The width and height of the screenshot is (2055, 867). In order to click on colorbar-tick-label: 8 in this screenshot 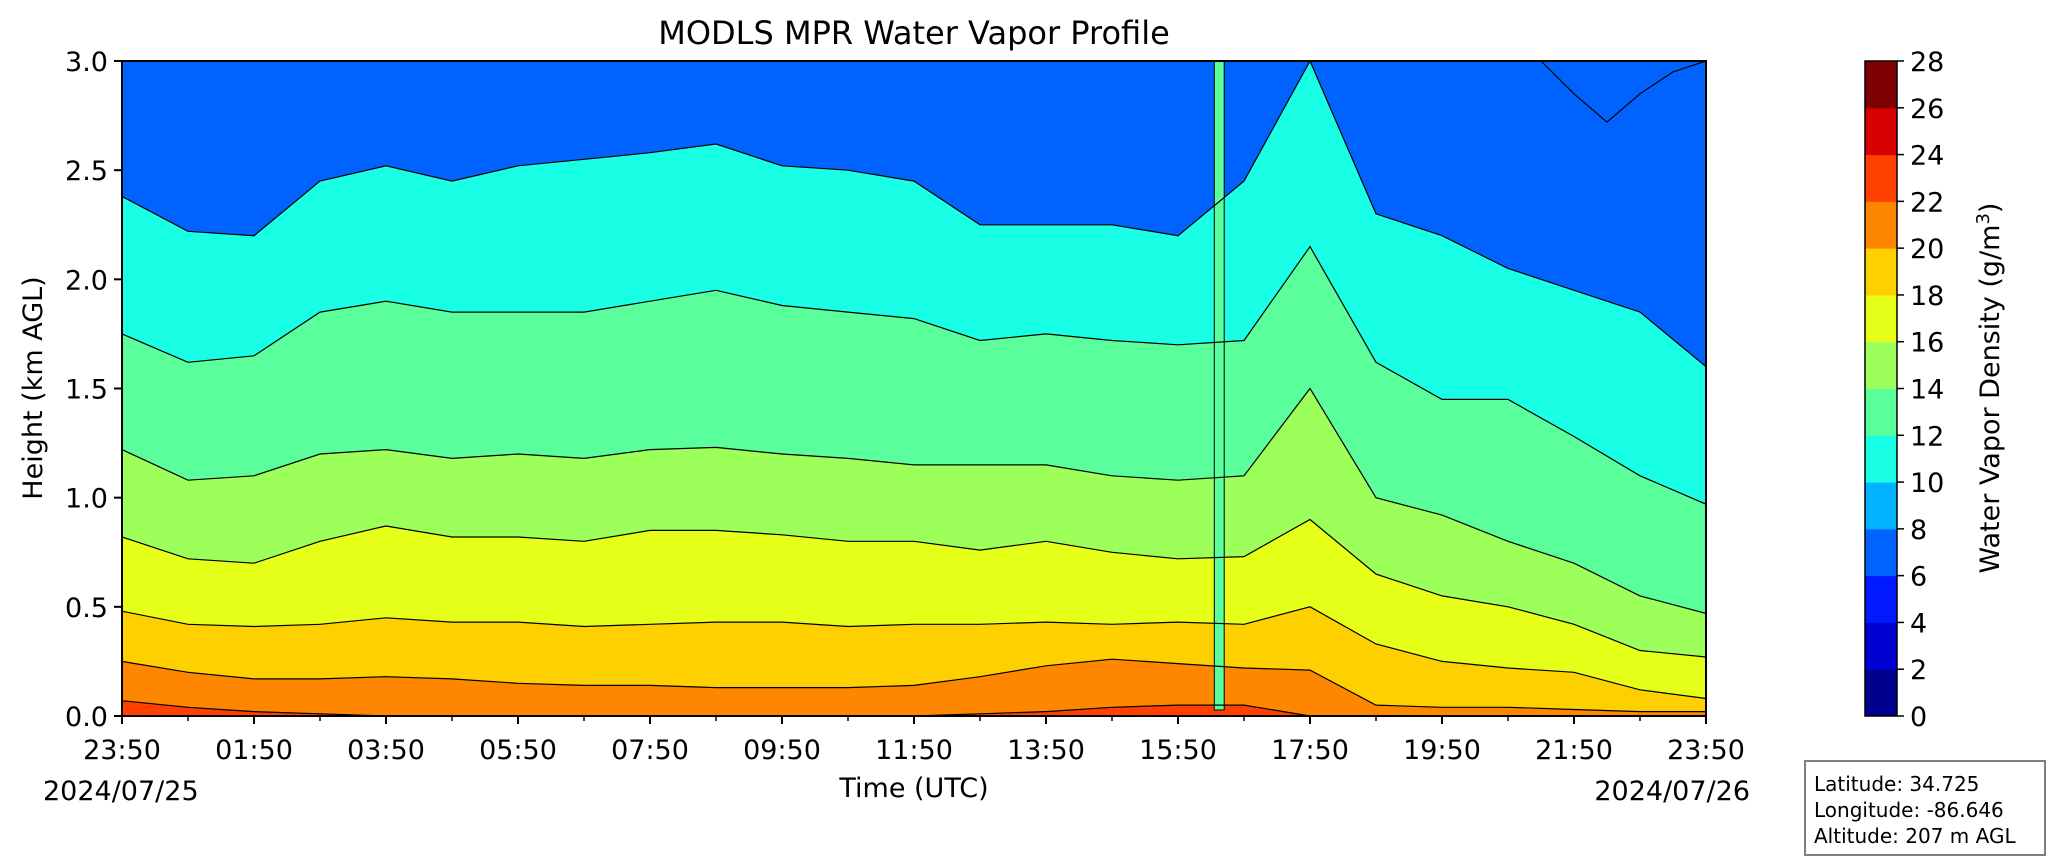, I will do `click(1918, 530)`.